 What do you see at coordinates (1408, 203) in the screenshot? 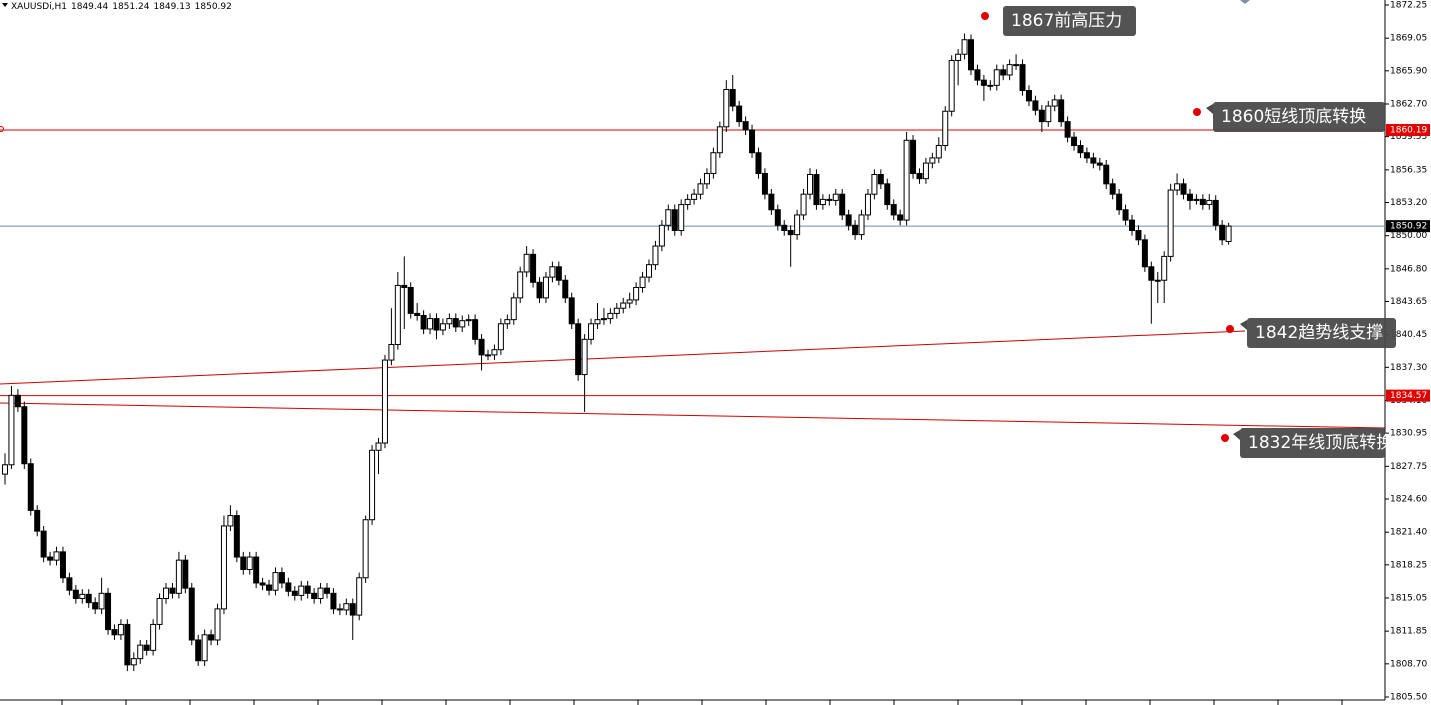
I see `price-tick-label: 1853.20` at bounding box center [1408, 203].